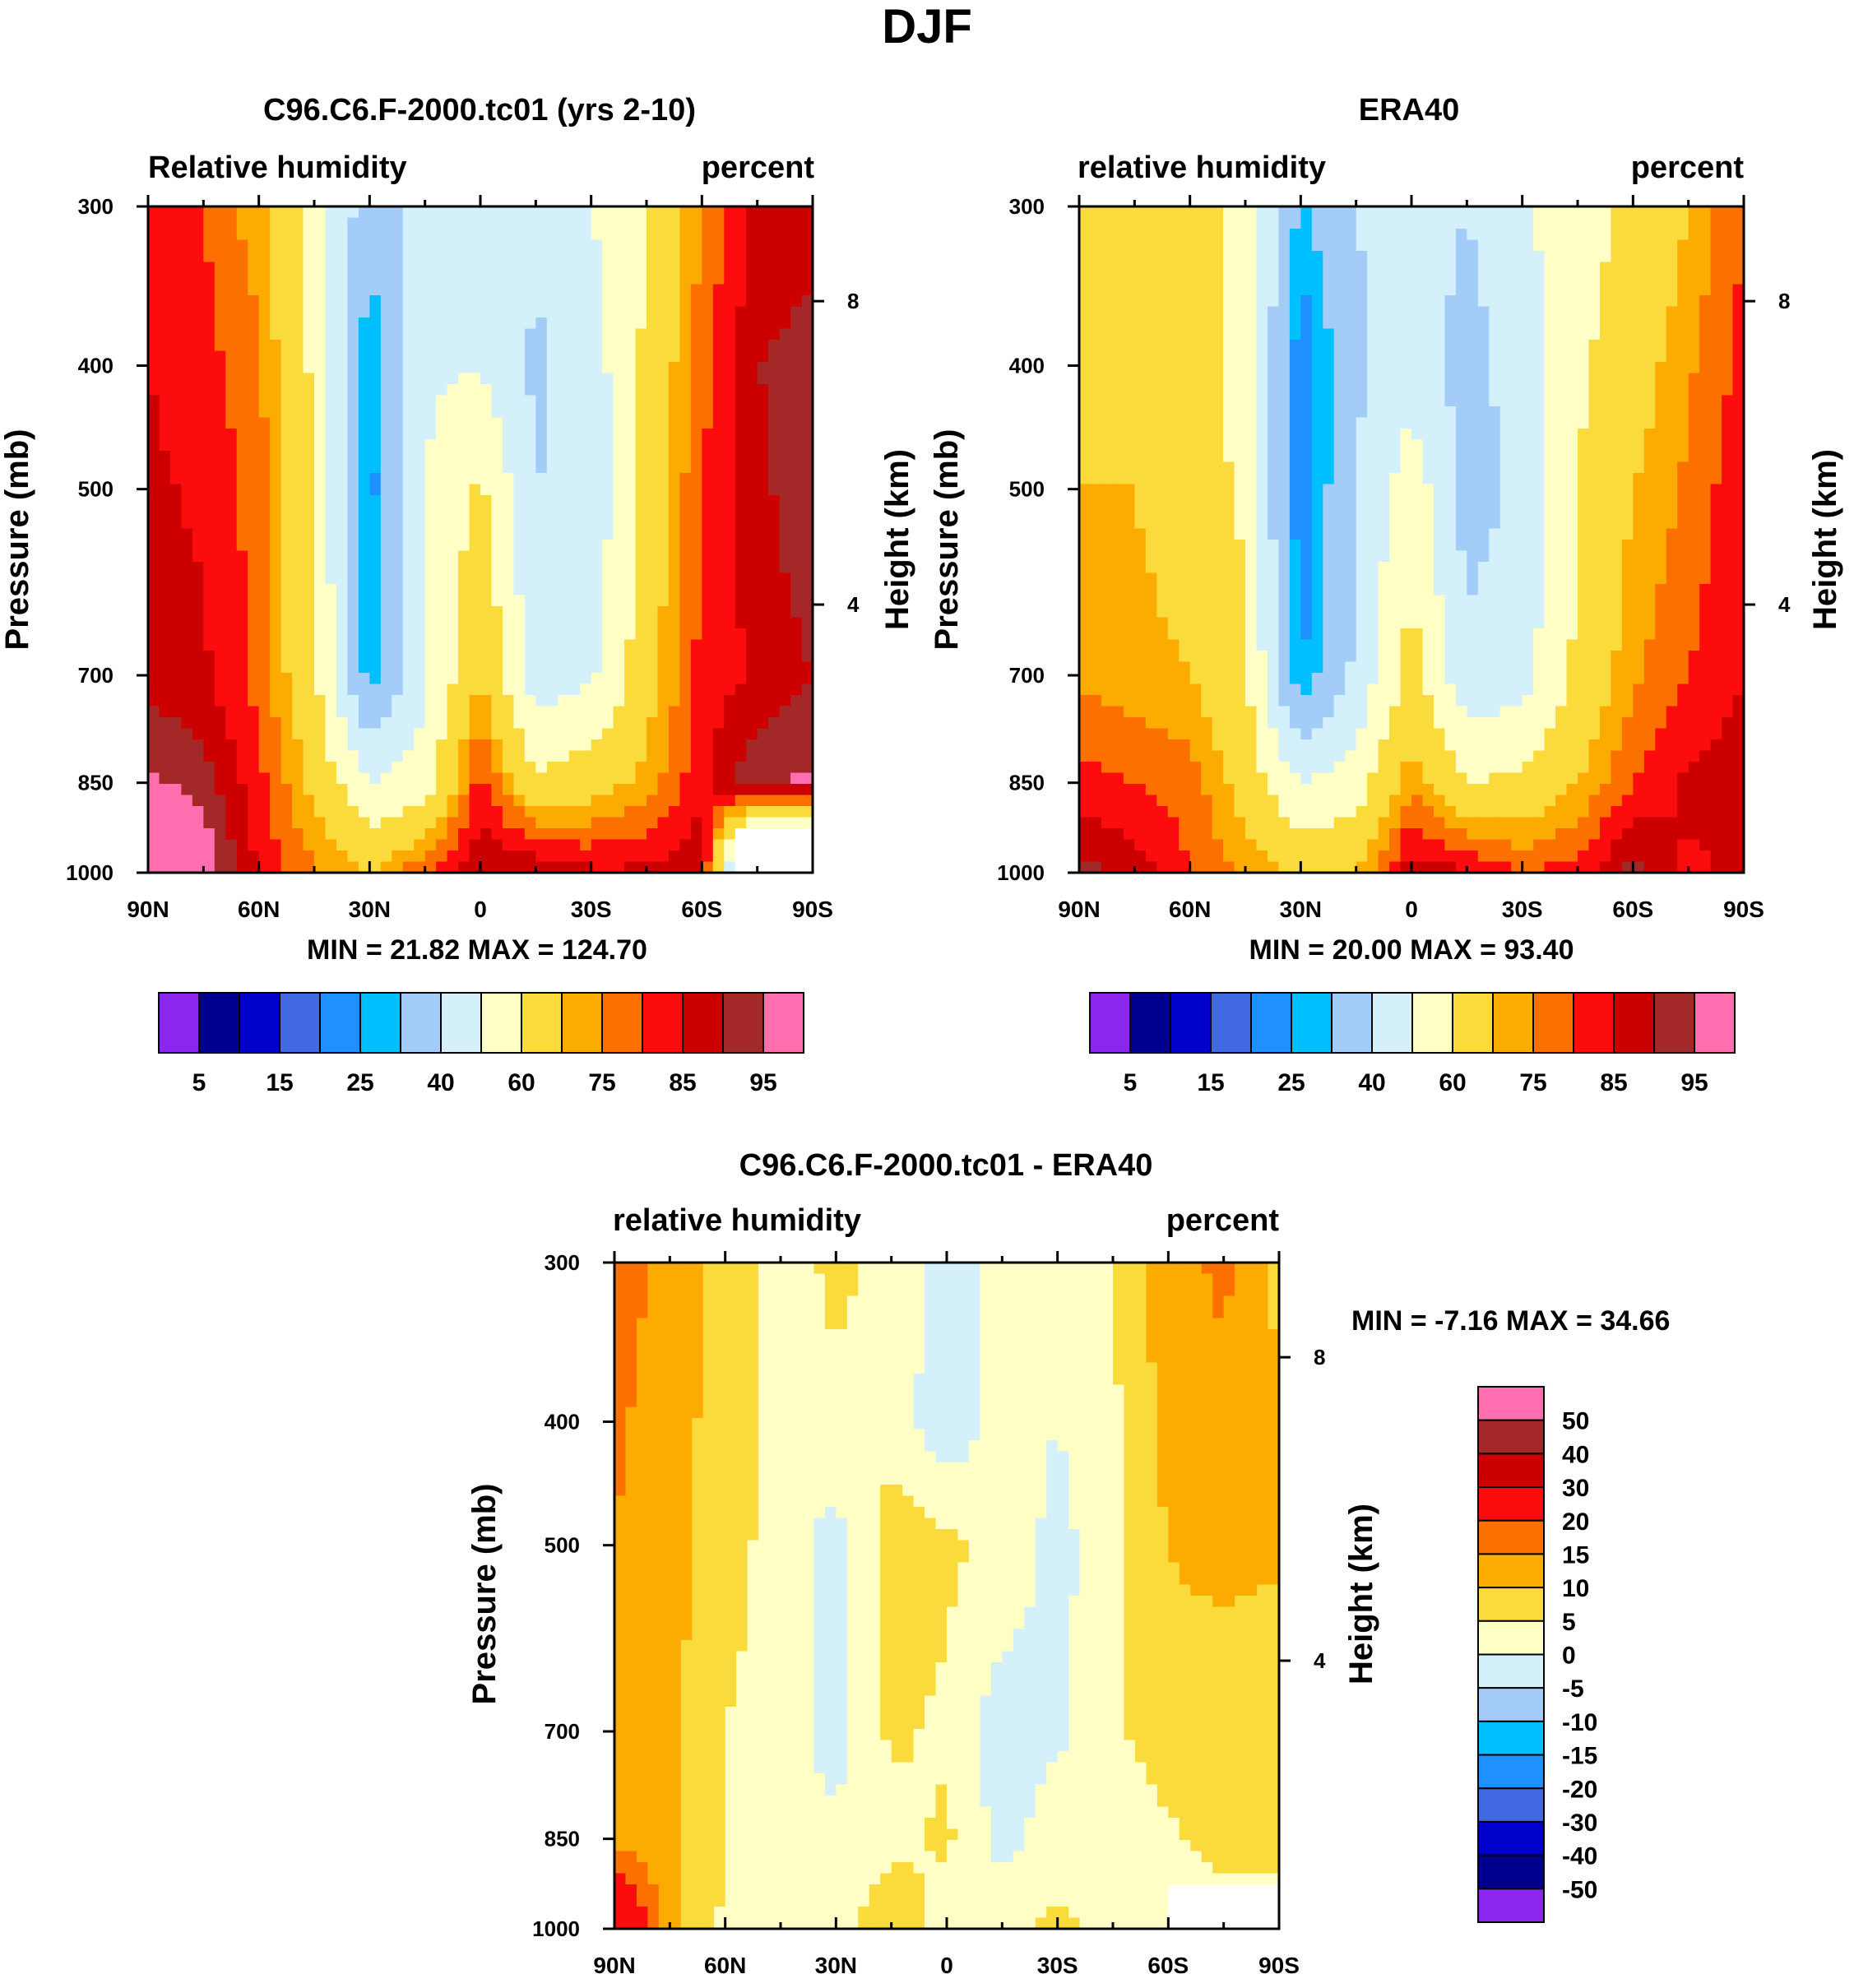 This screenshot has height=1988, width=1854. What do you see at coordinates (96, 366) in the screenshot?
I see `y-tick-label: 400` at bounding box center [96, 366].